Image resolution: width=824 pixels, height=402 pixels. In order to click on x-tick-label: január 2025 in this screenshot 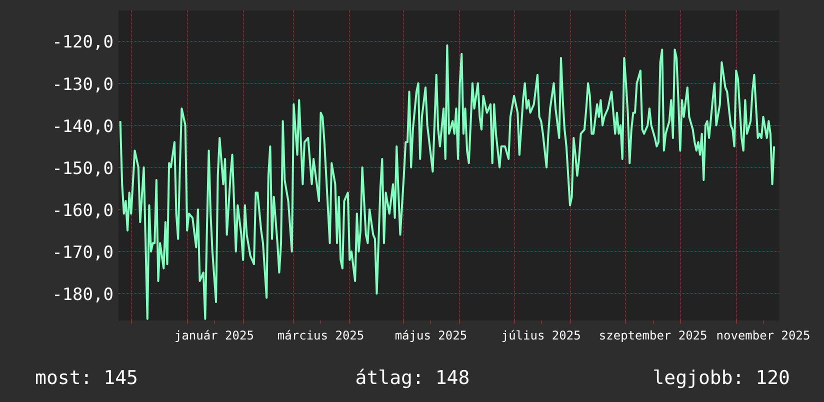, I will do `click(214, 335)`.